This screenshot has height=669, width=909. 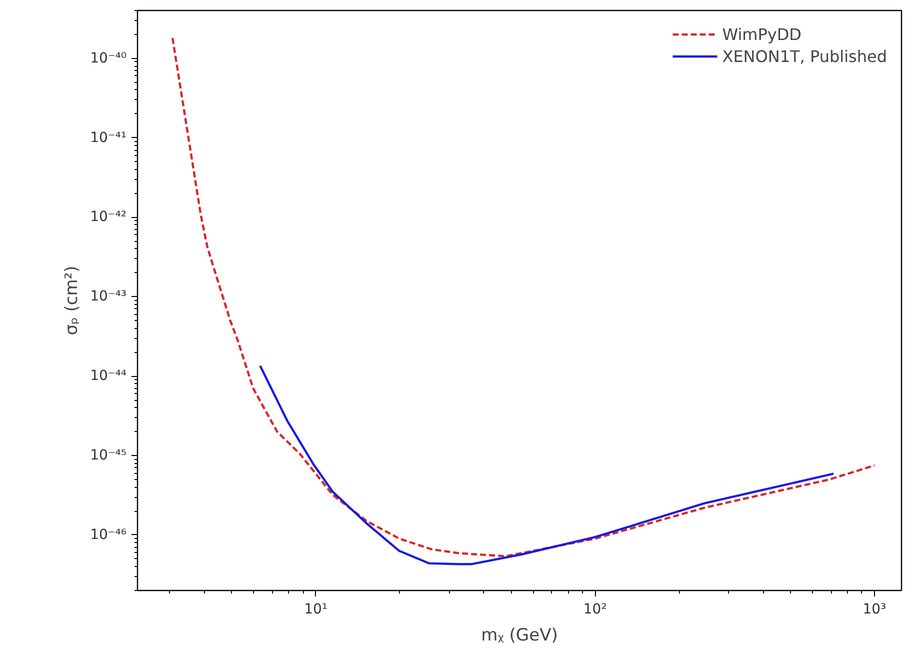 I want to click on y-tick-label: 10⁻⁴², so click(x=108, y=217).